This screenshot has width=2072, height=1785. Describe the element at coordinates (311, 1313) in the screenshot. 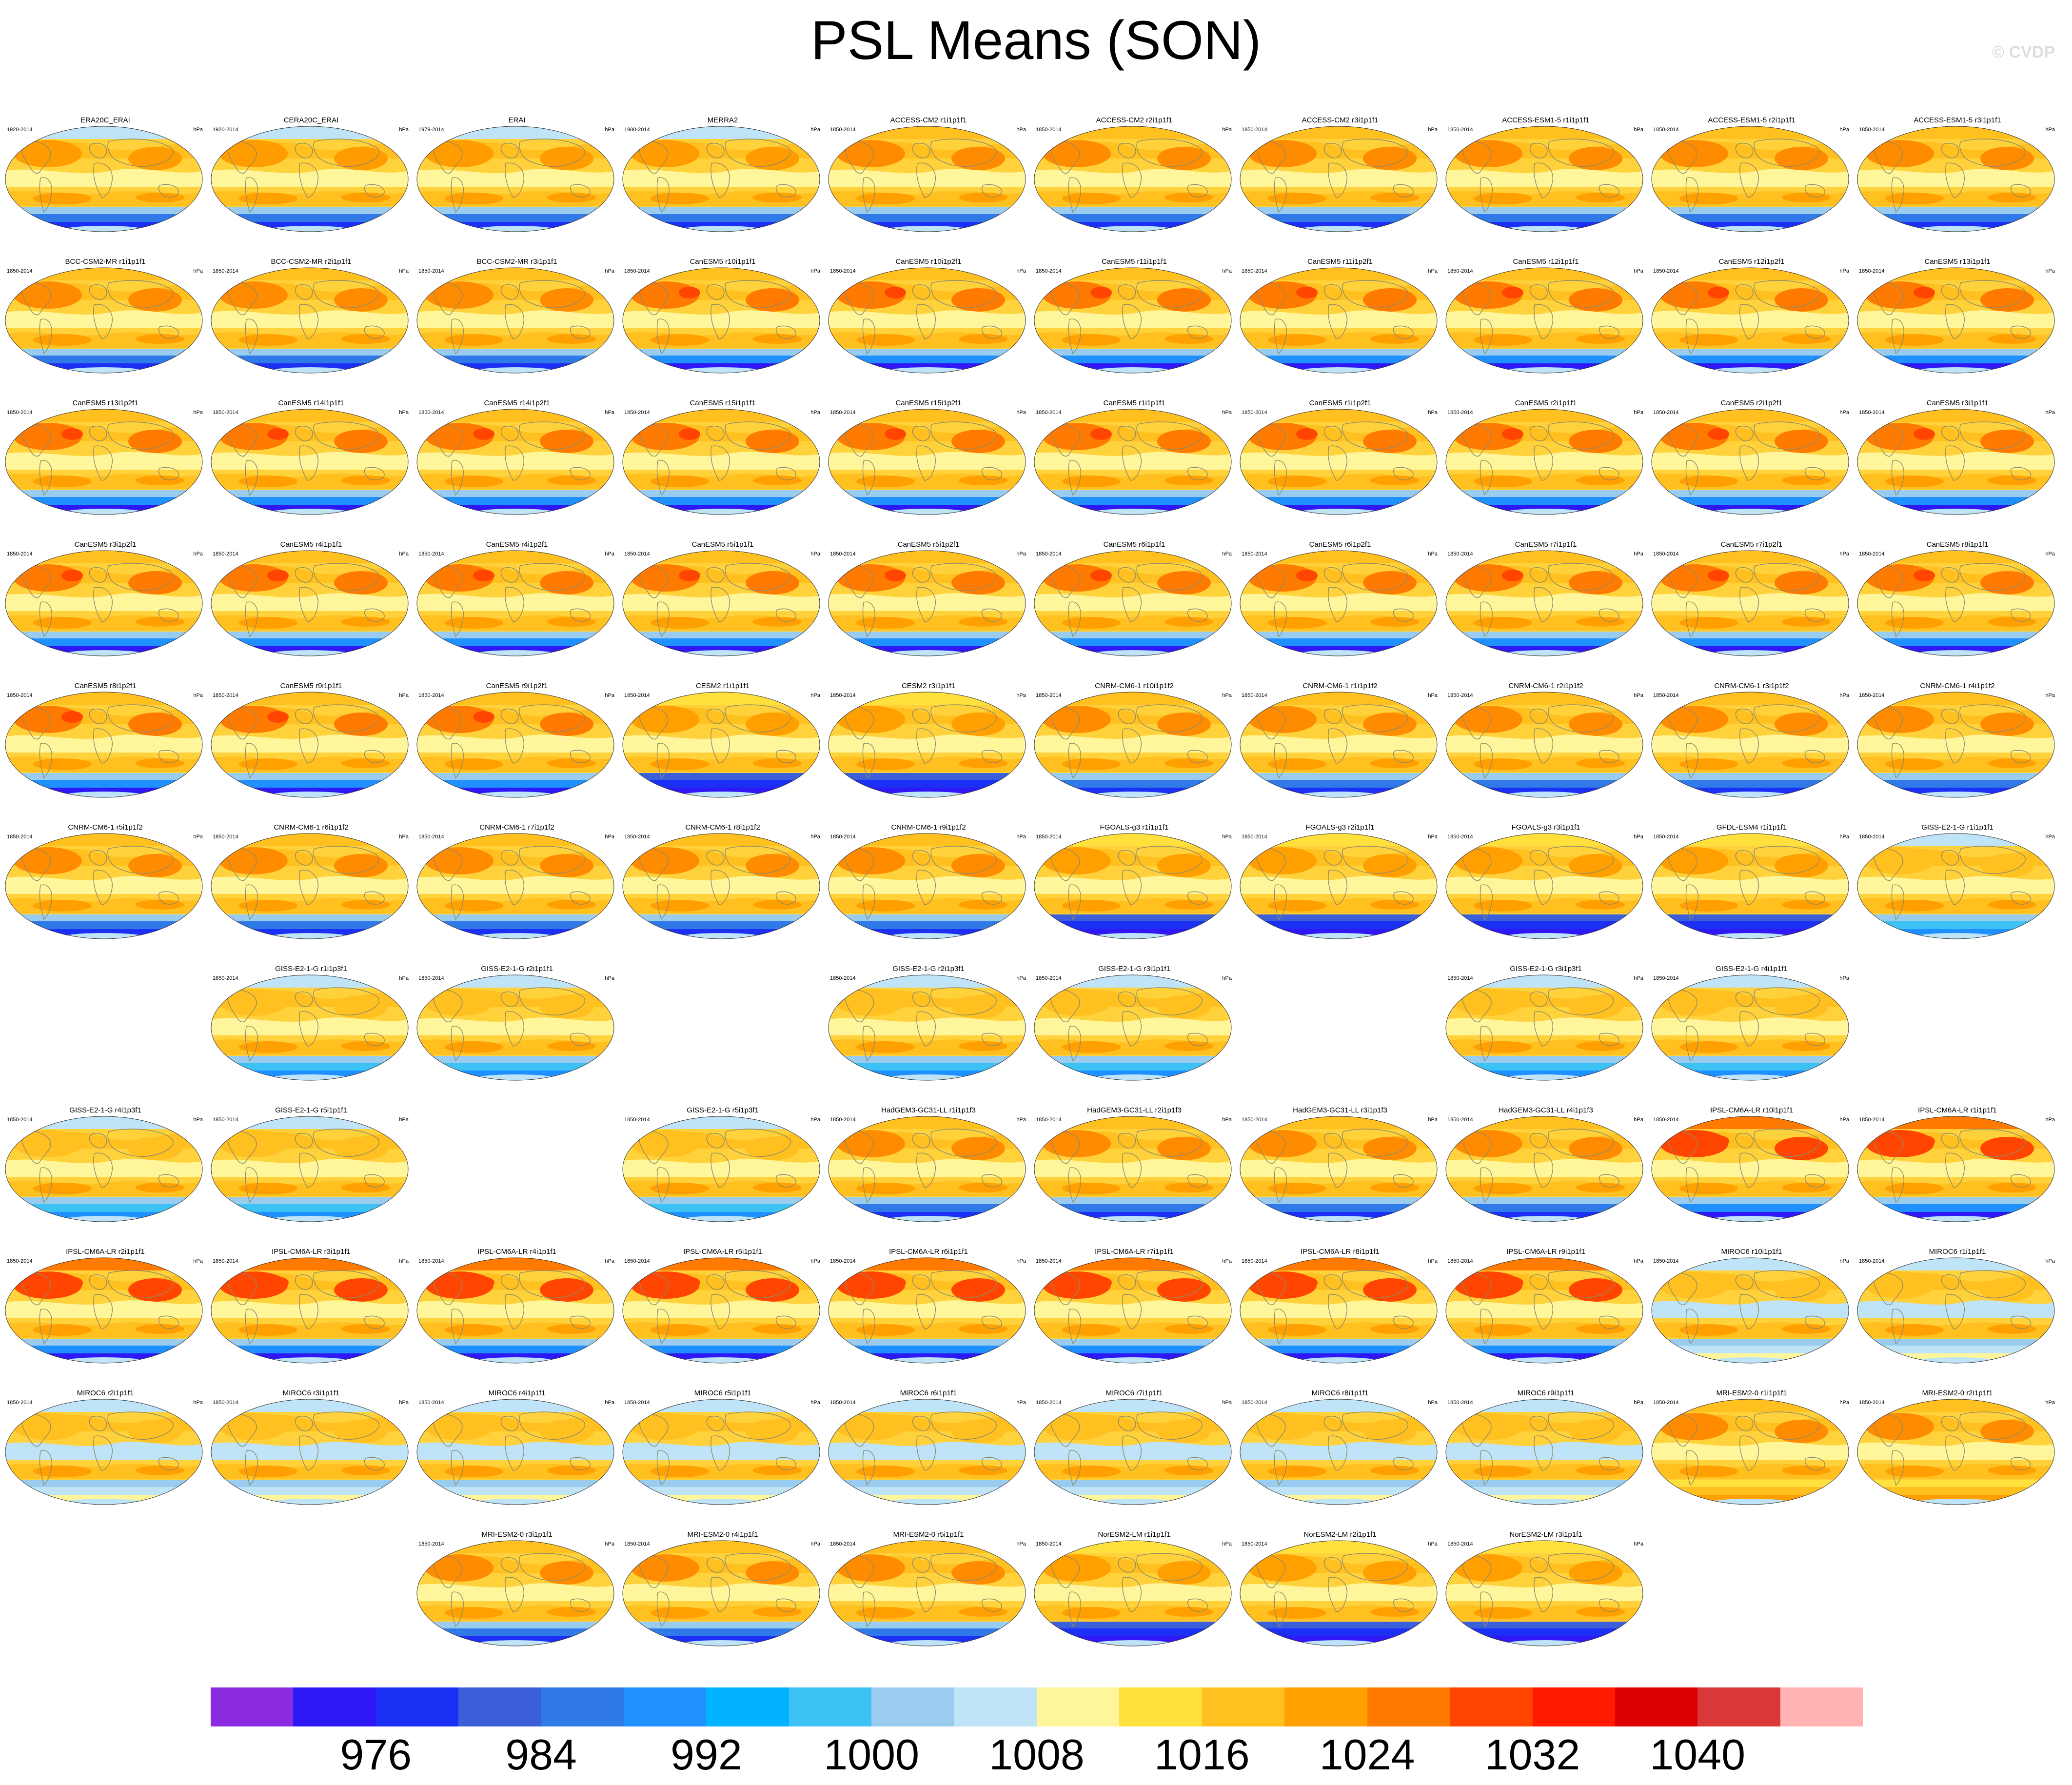

I see `map-panel: IPSL-CM6A-LR r3i1p1f1 1850-2014 hPa` at that location.